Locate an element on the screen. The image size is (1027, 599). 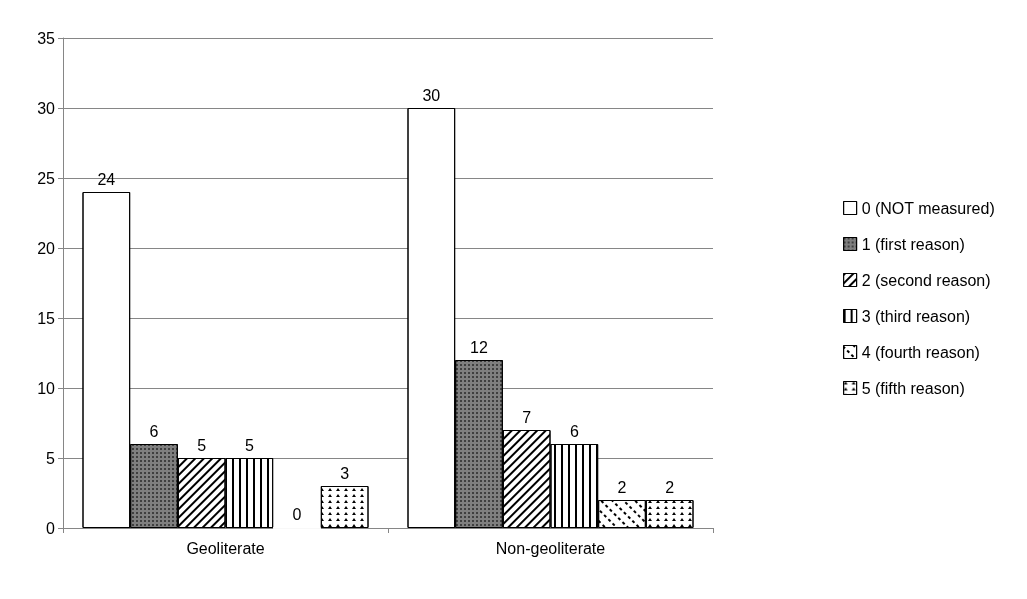
y-tick-label: 20 is located at coordinates (46, 248).